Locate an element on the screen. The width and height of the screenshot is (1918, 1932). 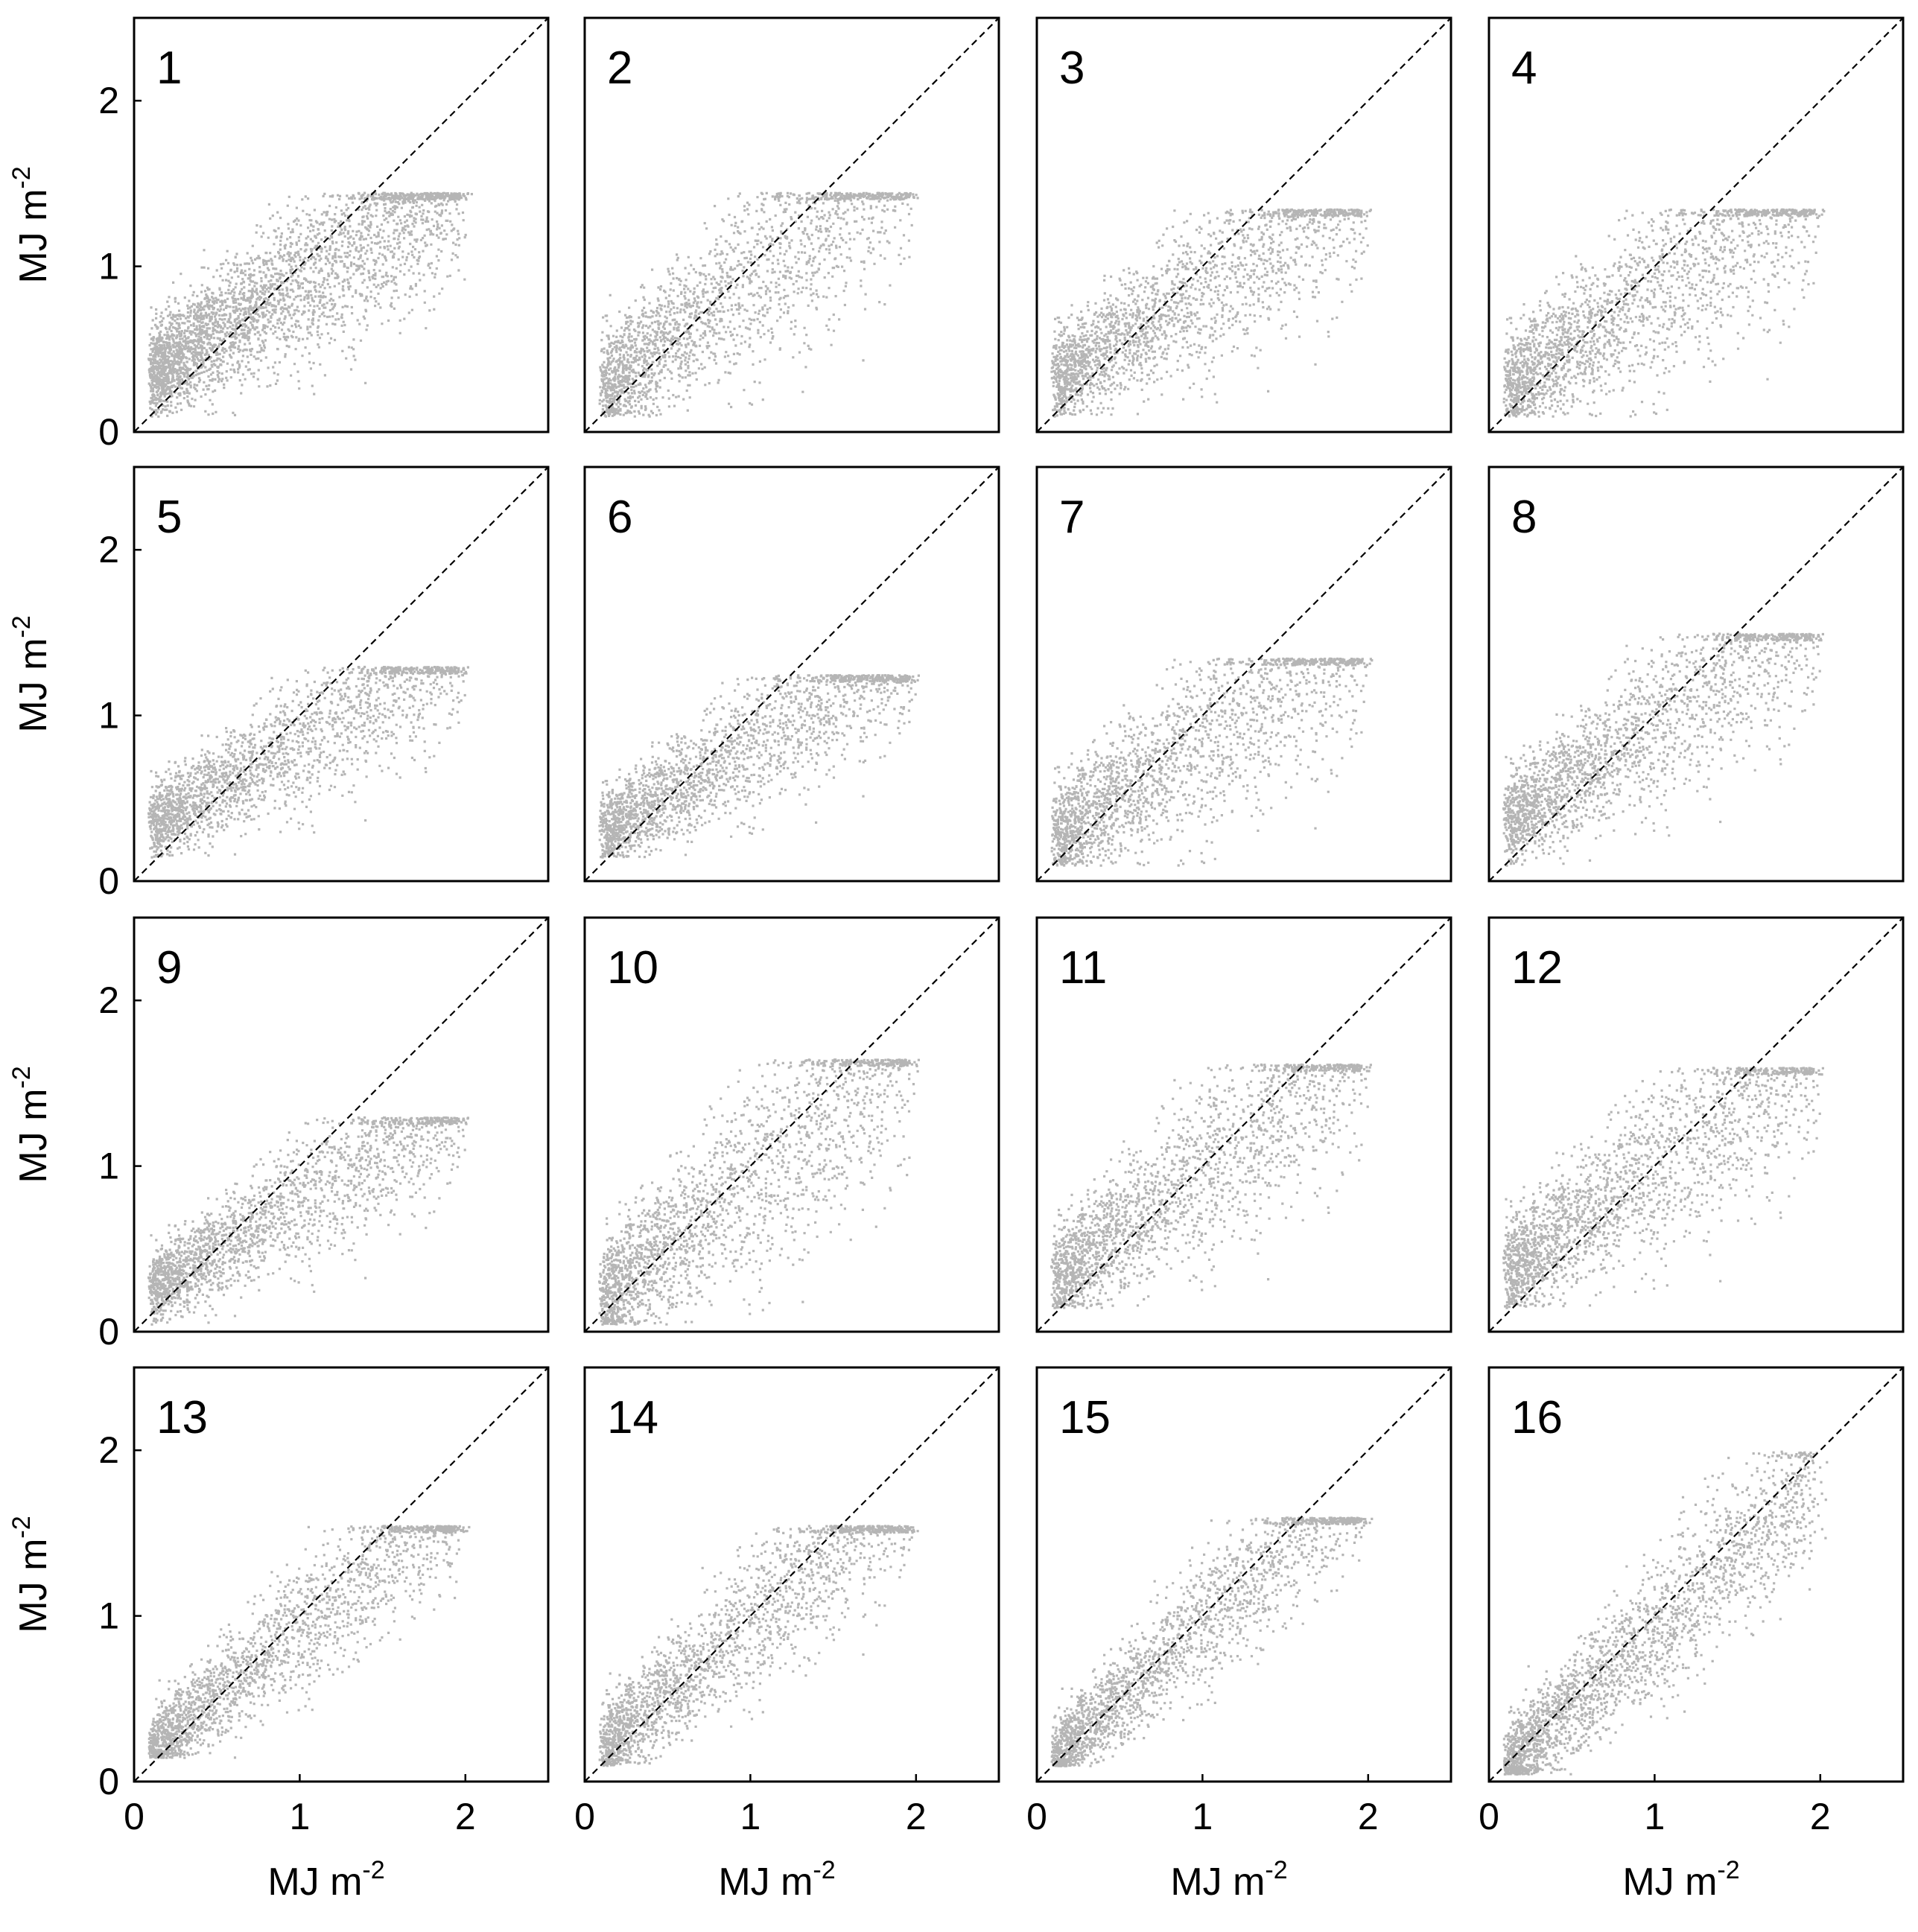
panel-6: 6 is located at coordinates (792, 674).